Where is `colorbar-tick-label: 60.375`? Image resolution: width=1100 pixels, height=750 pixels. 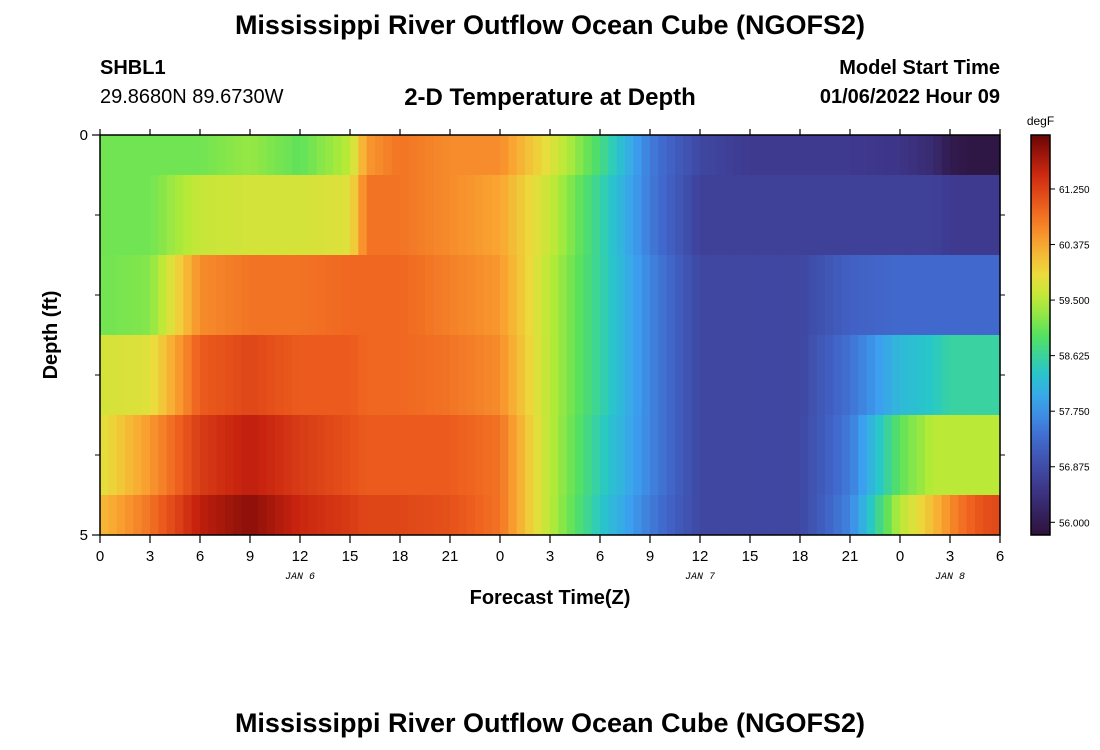 colorbar-tick-label: 60.375 is located at coordinates (1074, 246).